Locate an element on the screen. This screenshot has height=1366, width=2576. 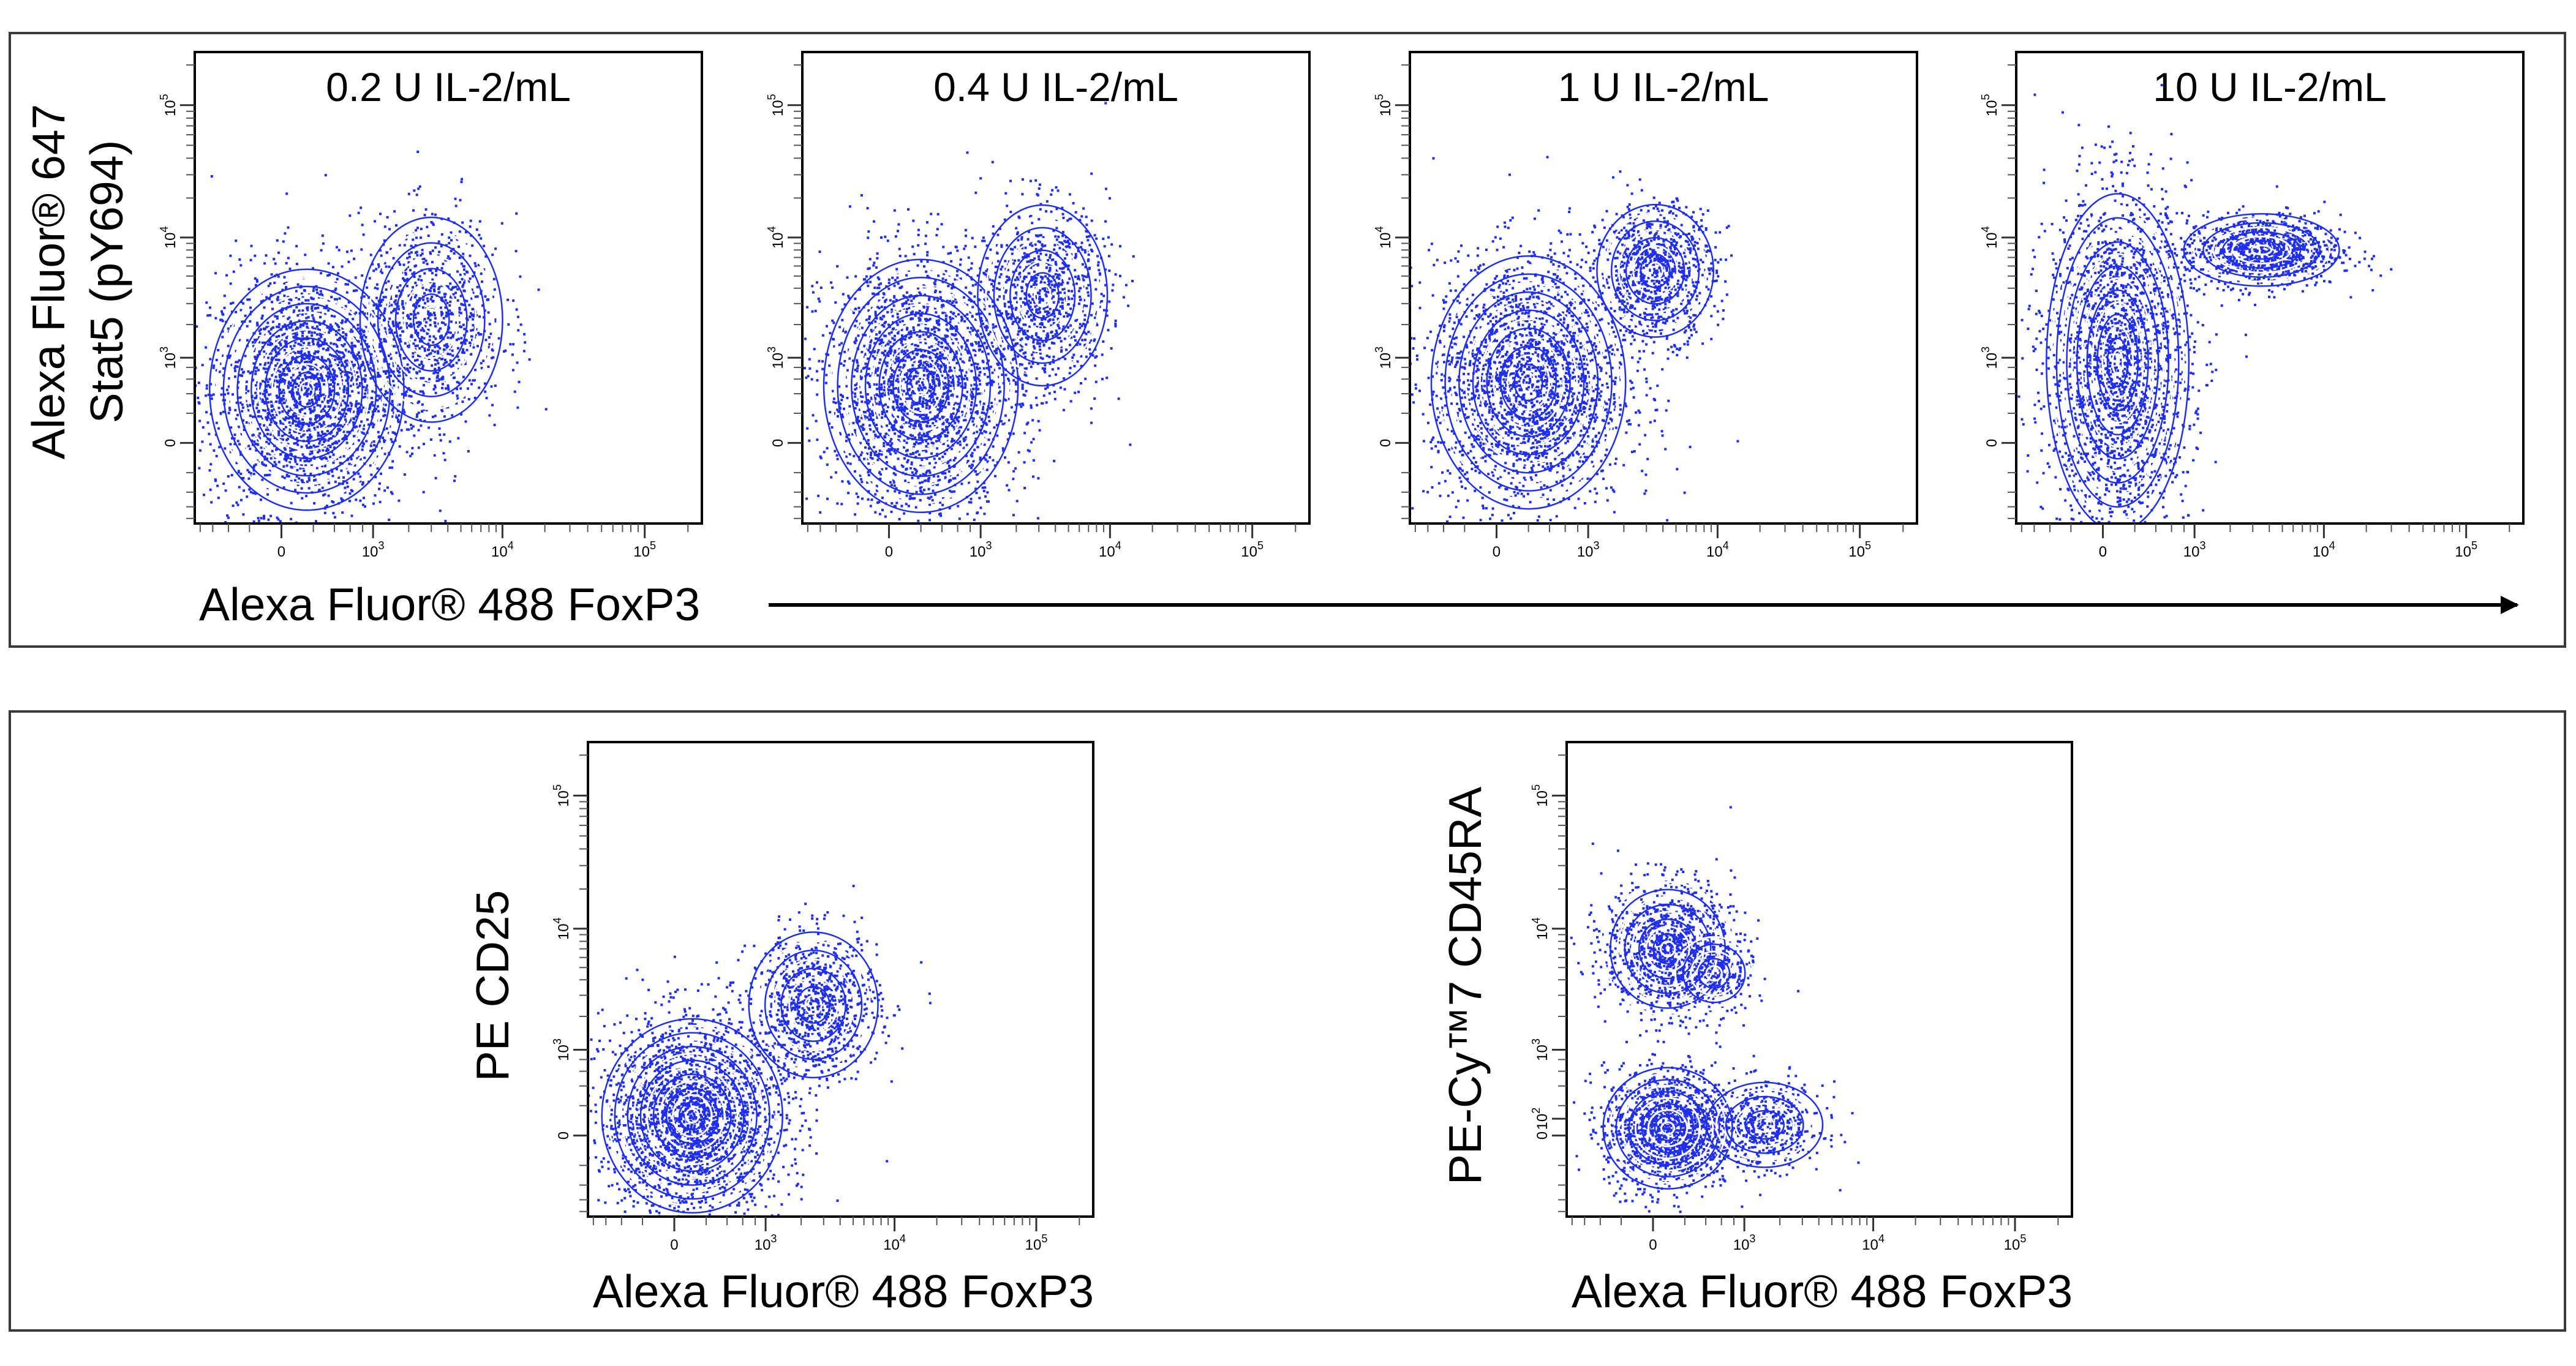
flow-plot-1: 0.2 U IL-2/mL 0 10³ 10⁴ 10⁵ 0 10³ 10⁴ 10⁵ is located at coordinates (430, 305).